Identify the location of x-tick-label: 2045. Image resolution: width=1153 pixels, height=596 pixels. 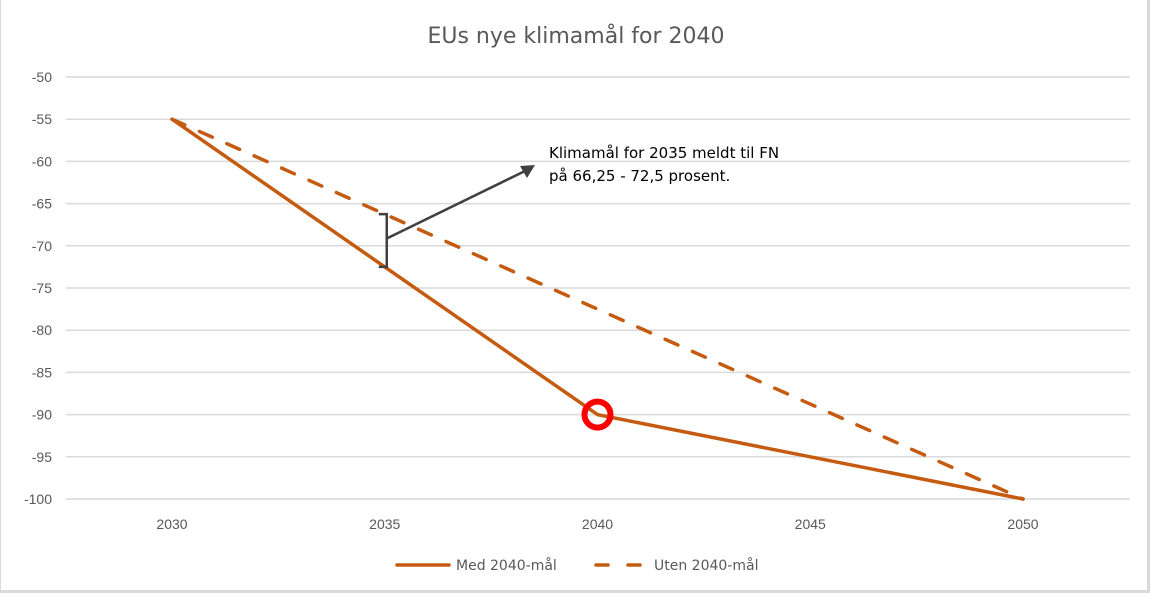
(810, 524).